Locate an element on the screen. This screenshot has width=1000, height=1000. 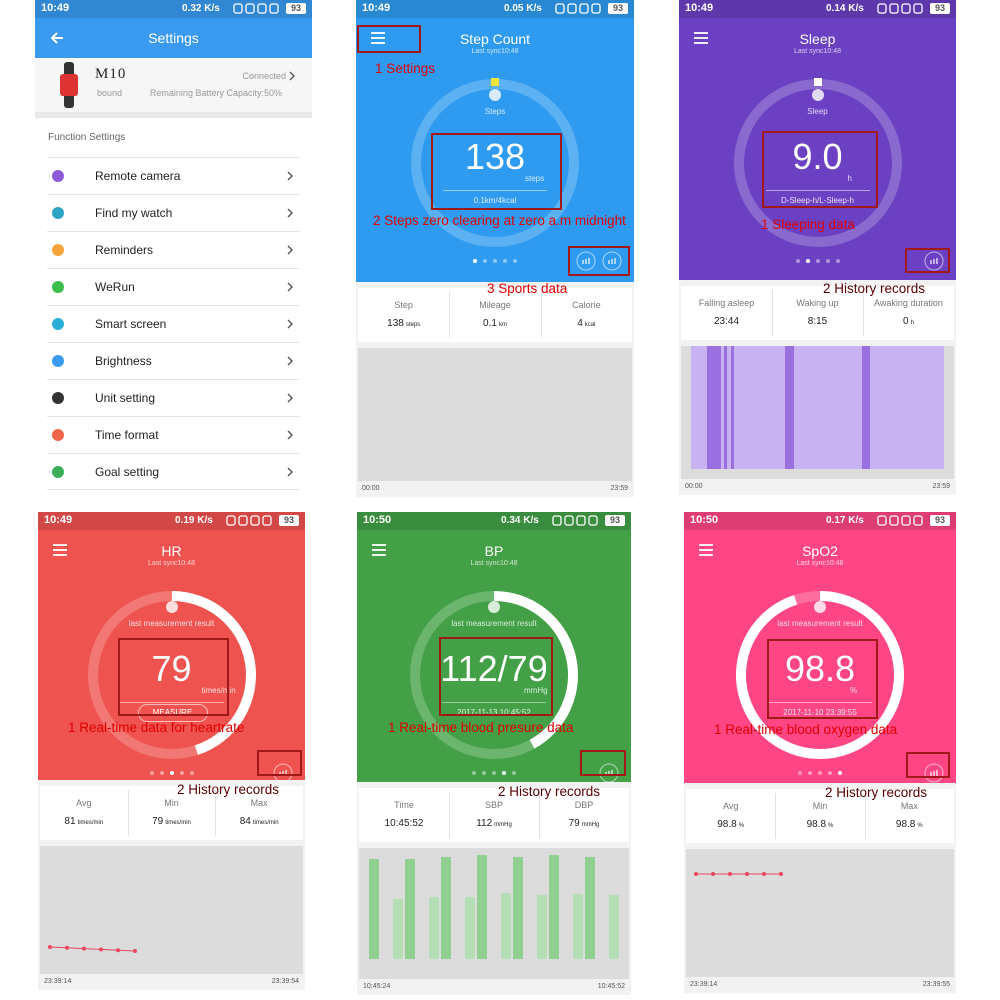
annotation-text: 3 Sports data is located at coordinates (527, 288).